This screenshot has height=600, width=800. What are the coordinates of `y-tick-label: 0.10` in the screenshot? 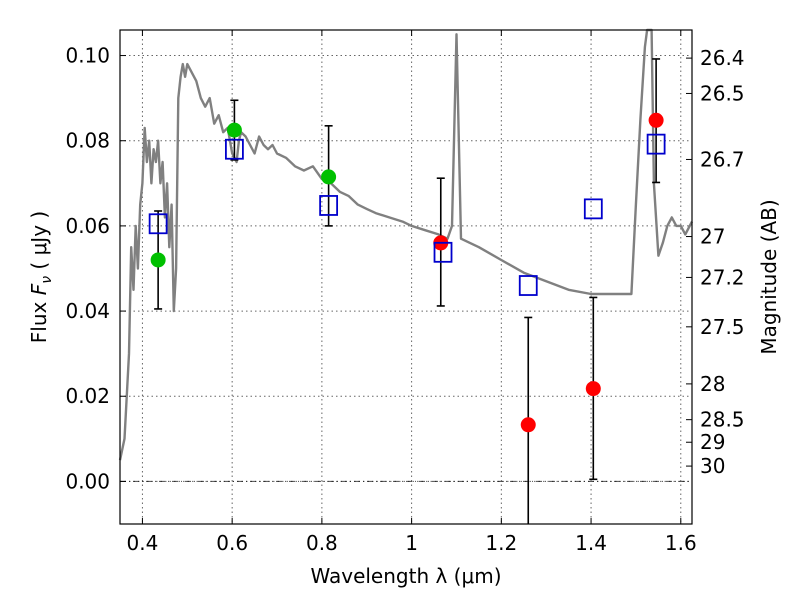 It's located at (87, 56).